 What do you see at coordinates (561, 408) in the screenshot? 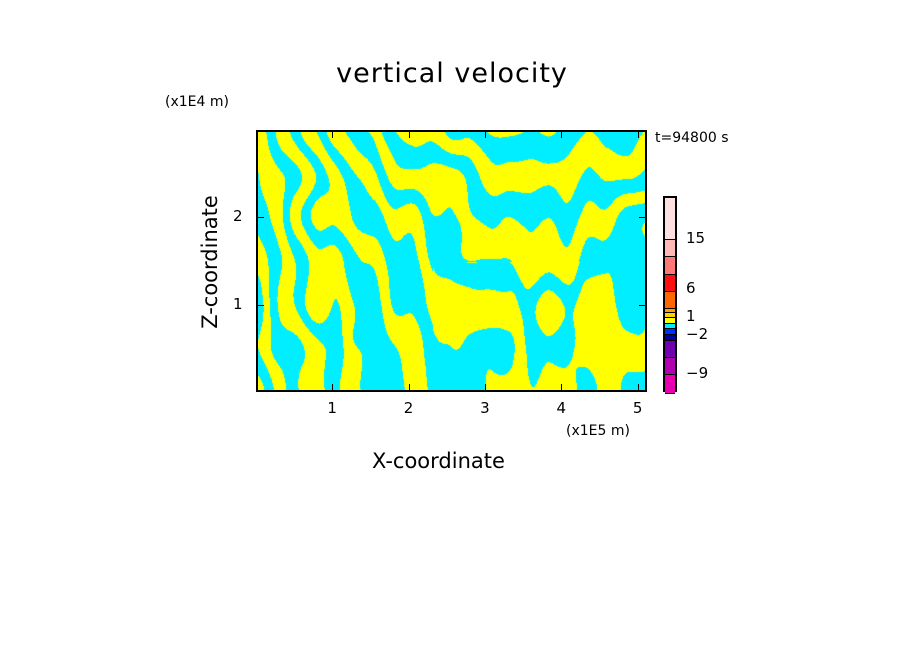
I see `x-tick-label: 4` at bounding box center [561, 408].